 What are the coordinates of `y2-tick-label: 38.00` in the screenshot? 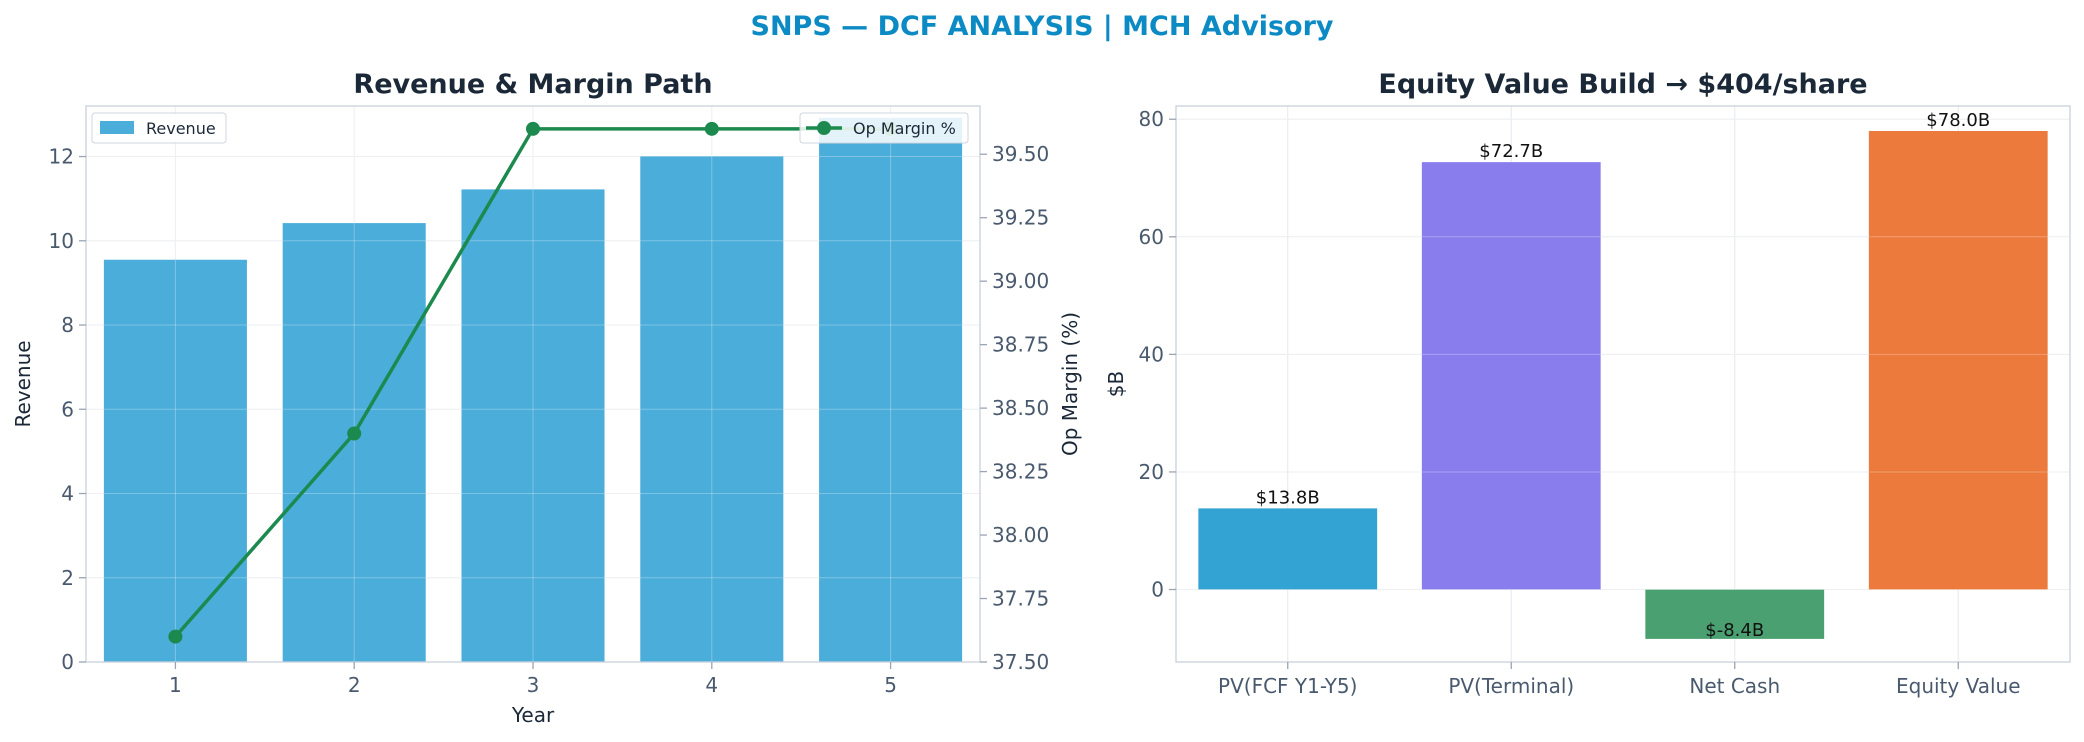 It's located at (1020, 535).